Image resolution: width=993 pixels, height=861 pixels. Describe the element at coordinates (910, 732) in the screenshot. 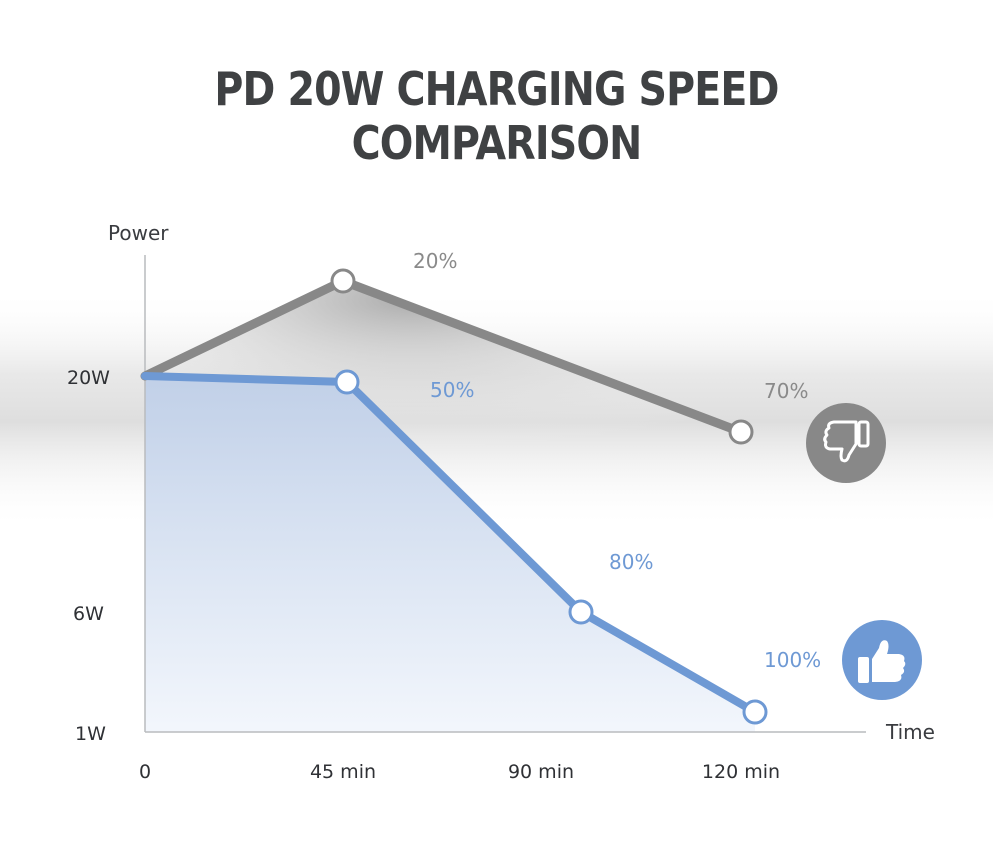

I see `x-axis-title: Time` at that location.